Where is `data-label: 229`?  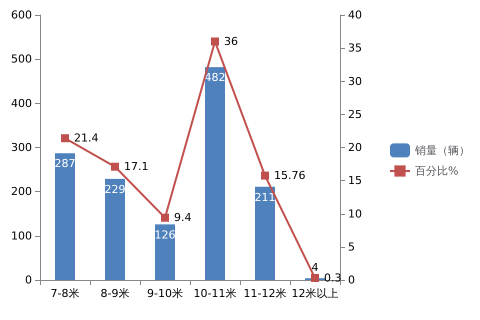
data-label: 229 is located at coordinates (115, 189).